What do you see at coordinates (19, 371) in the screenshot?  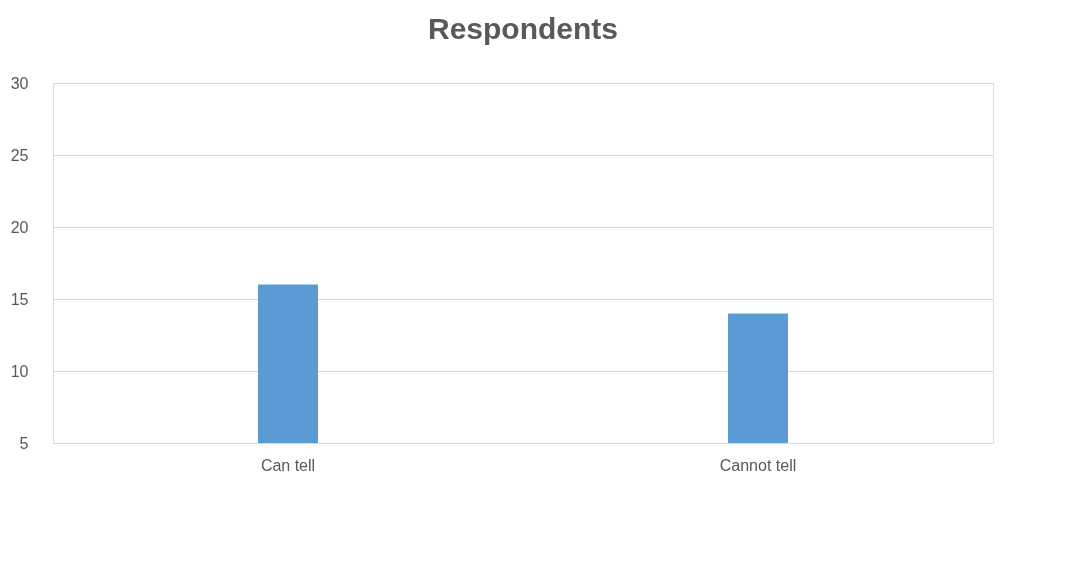 I see `y-tick-label: 10` at bounding box center [19, 371].